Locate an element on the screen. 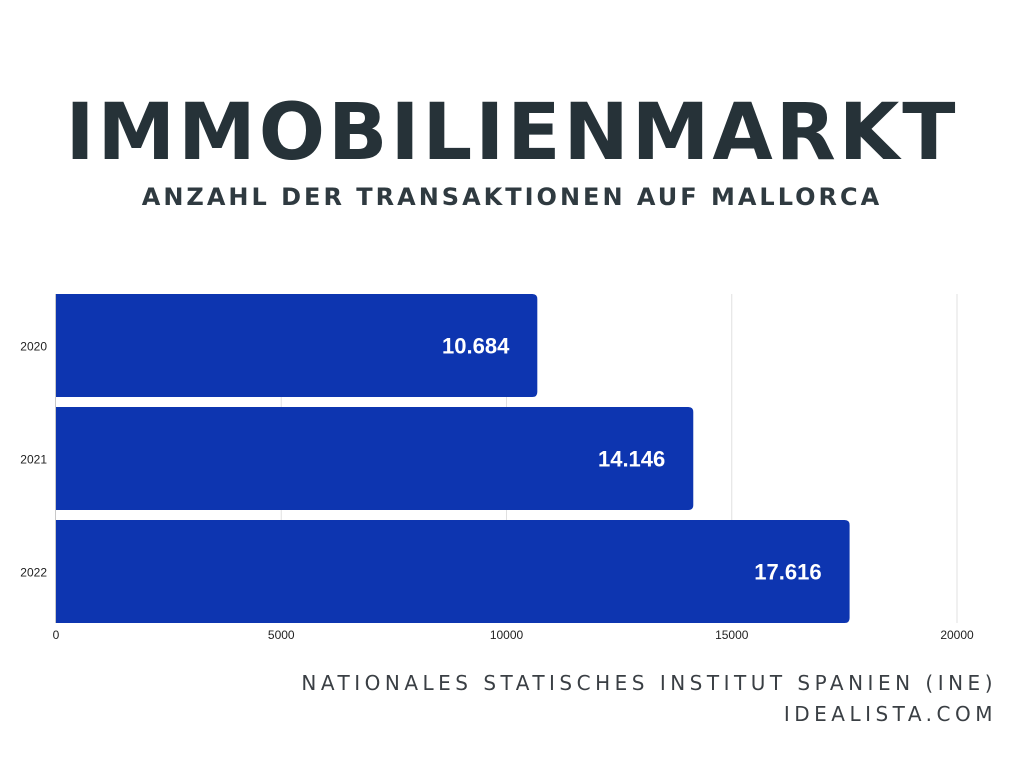 The width and height of the screenshot is (1024, 768). y-tick-label: 2021 is located at coordinates (33, 460).